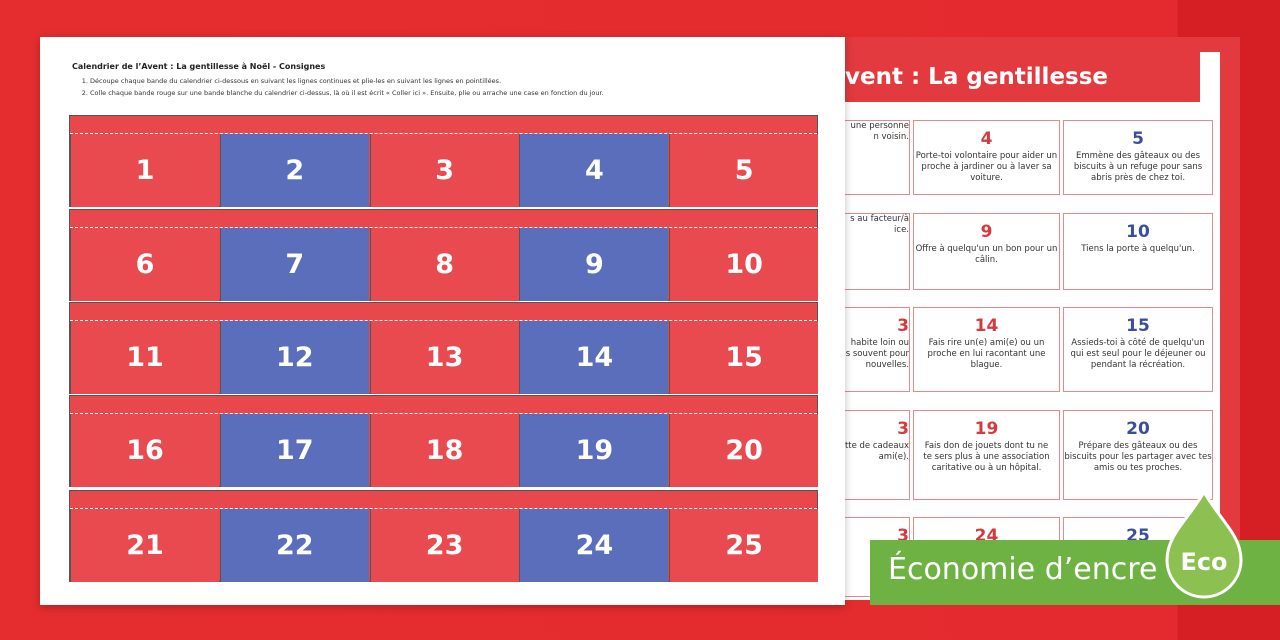  What do you see at coordinates (986, 232) in the screenshot?
I see `day-number: 9` at bounding box center [986, 232].